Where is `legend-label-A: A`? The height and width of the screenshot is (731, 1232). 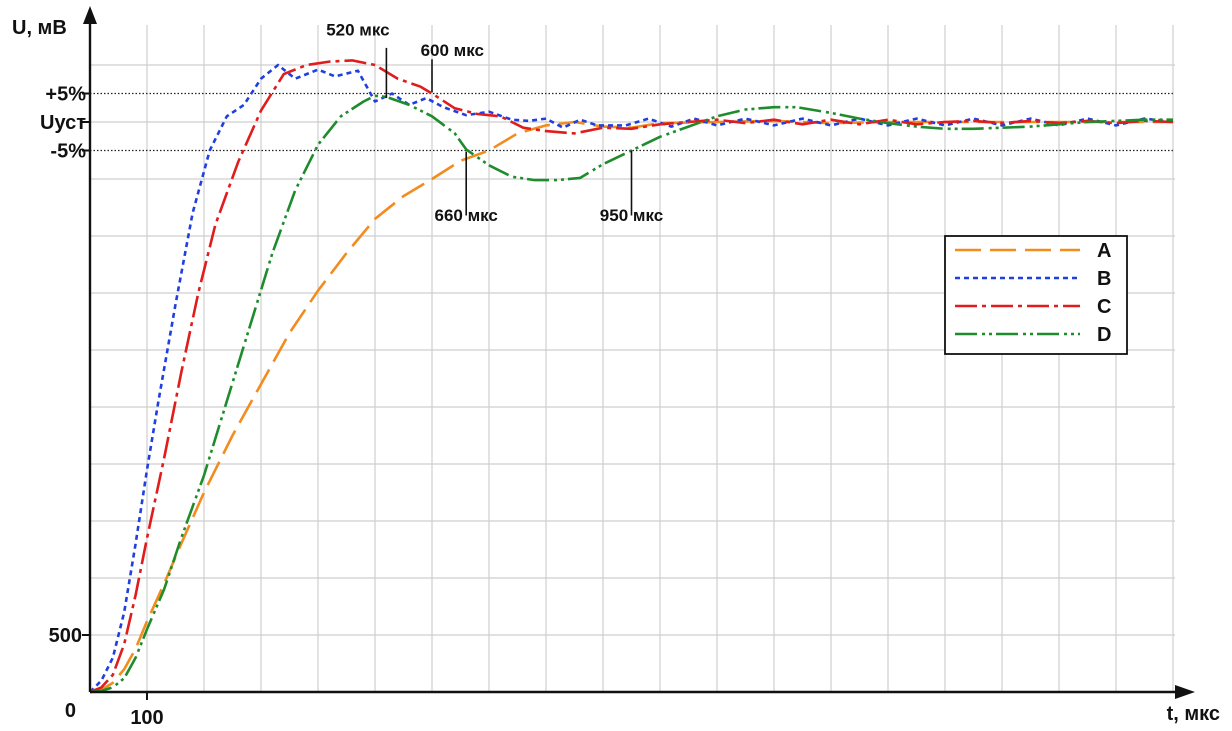 legend-label-A: A is located at coordinates (1104, 251).